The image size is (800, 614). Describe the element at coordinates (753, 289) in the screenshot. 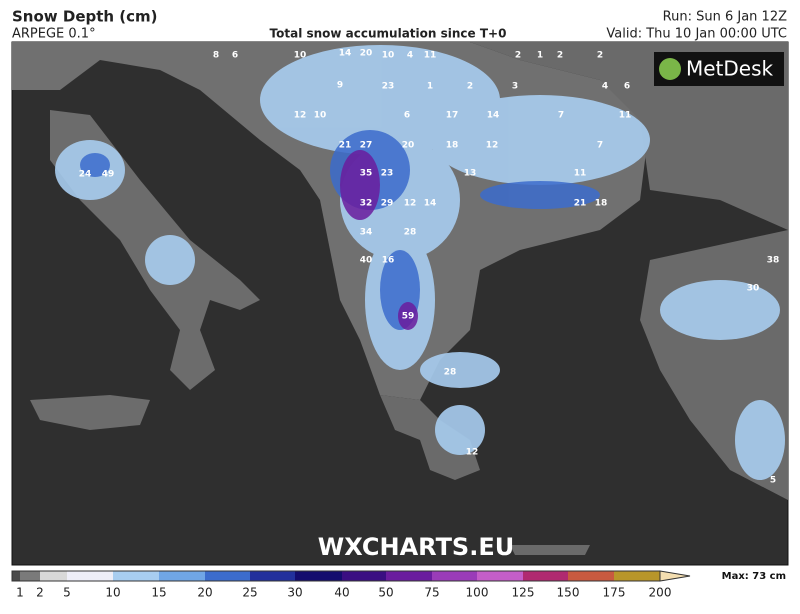

I see `map-label: 30` at that location.